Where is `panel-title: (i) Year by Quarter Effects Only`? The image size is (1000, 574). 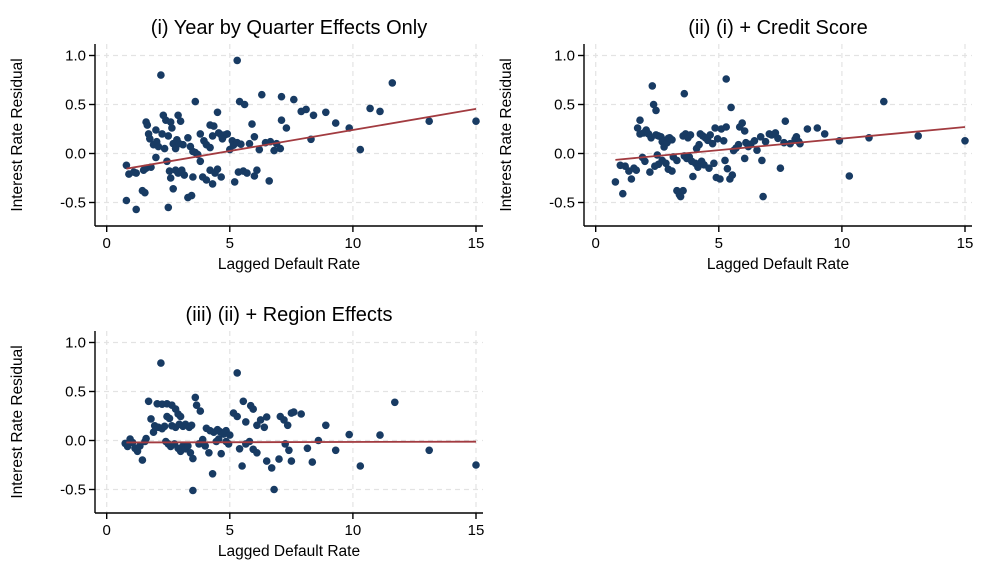 panel-title: (i) Year by Quarter Effects Only is located at coordinates (289, 28).